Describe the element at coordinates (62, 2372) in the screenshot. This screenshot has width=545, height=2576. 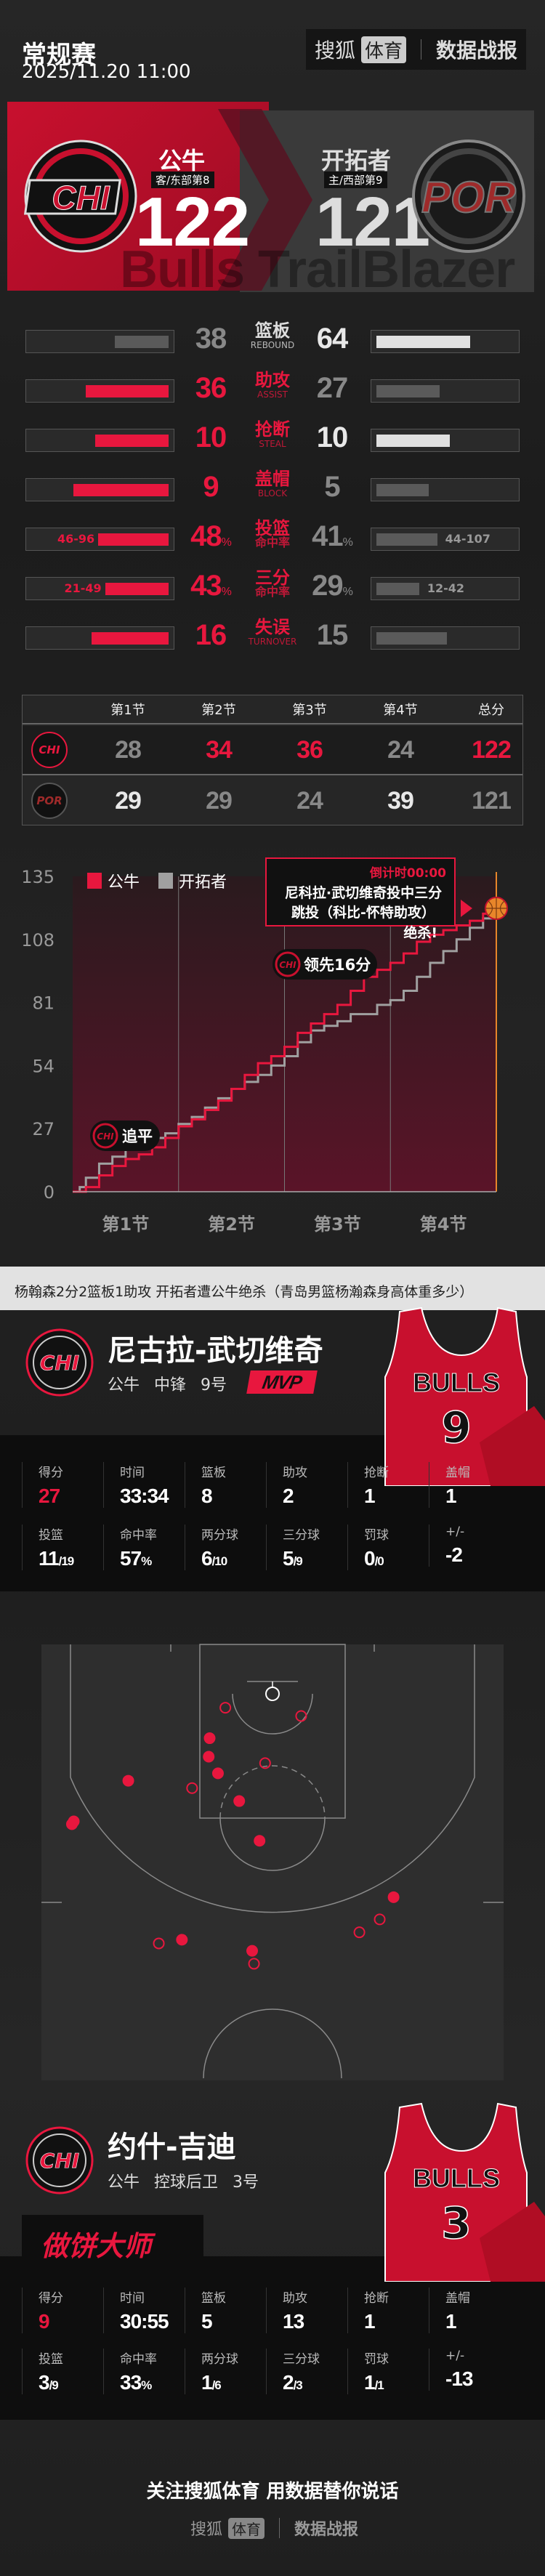
I see `player-stat: 投篮 3/9` at that location.